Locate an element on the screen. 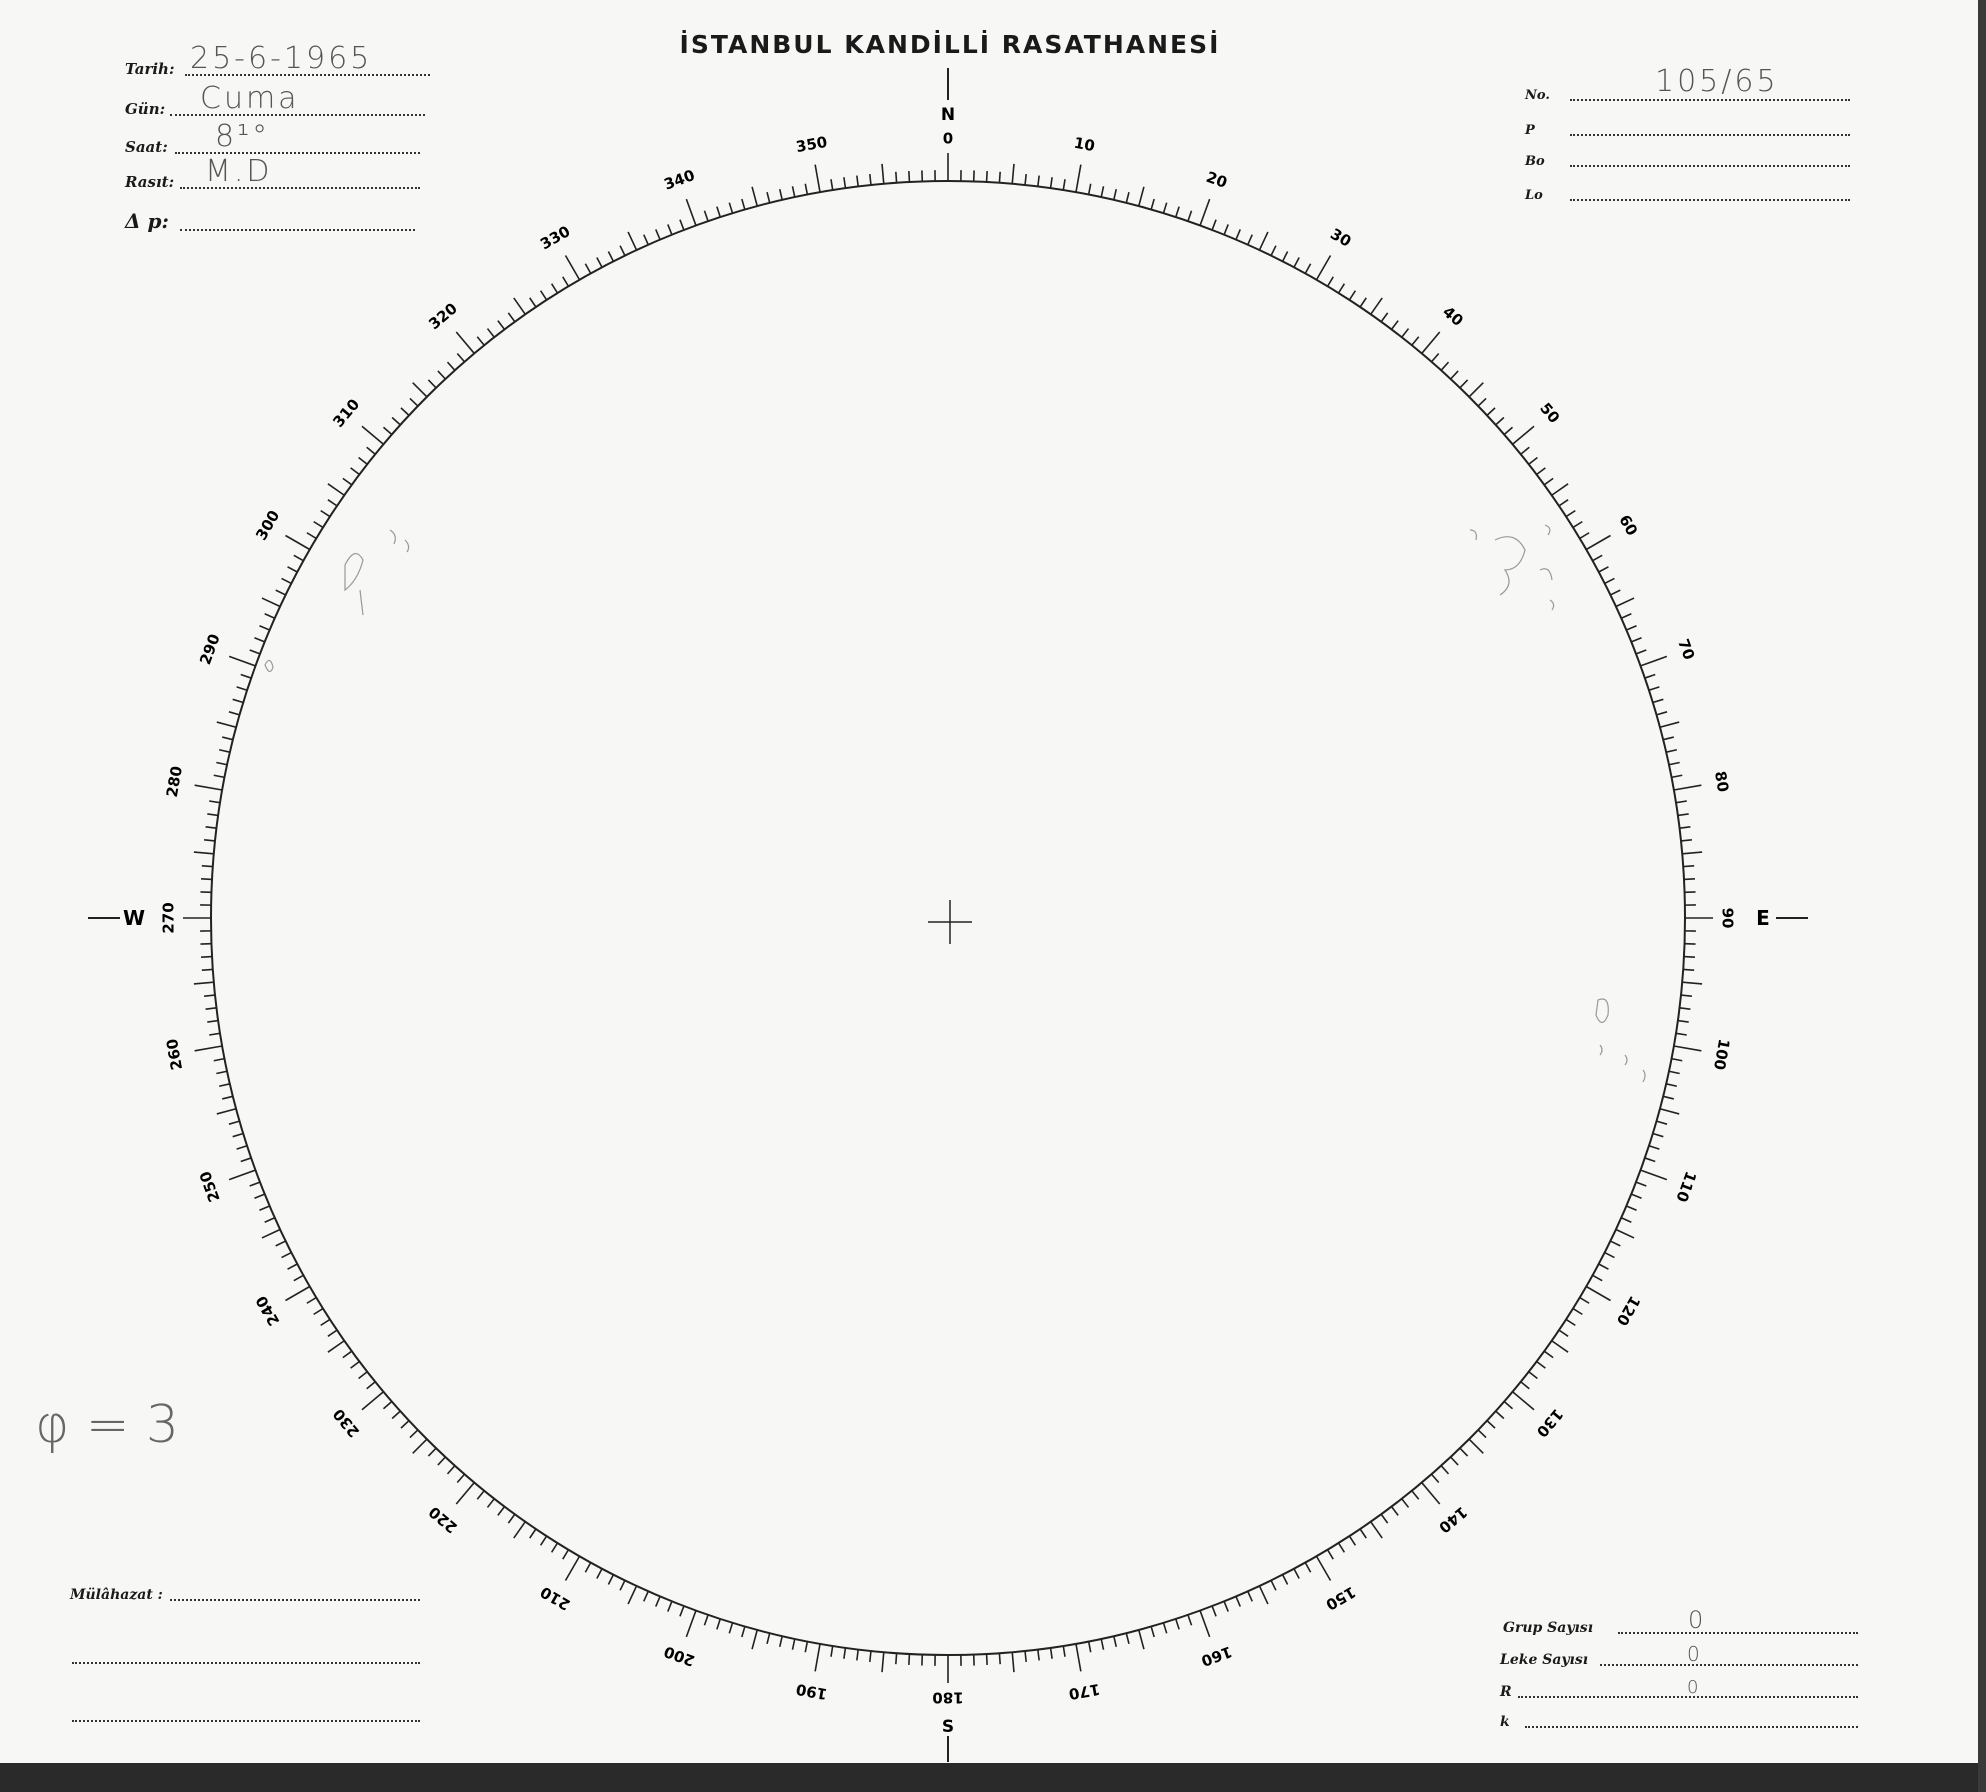 The height and width of the screenshot is (1792, 1986). field-grup-sayisi: Grup Sayısı 0 is located at coordinates (1680, 1622).